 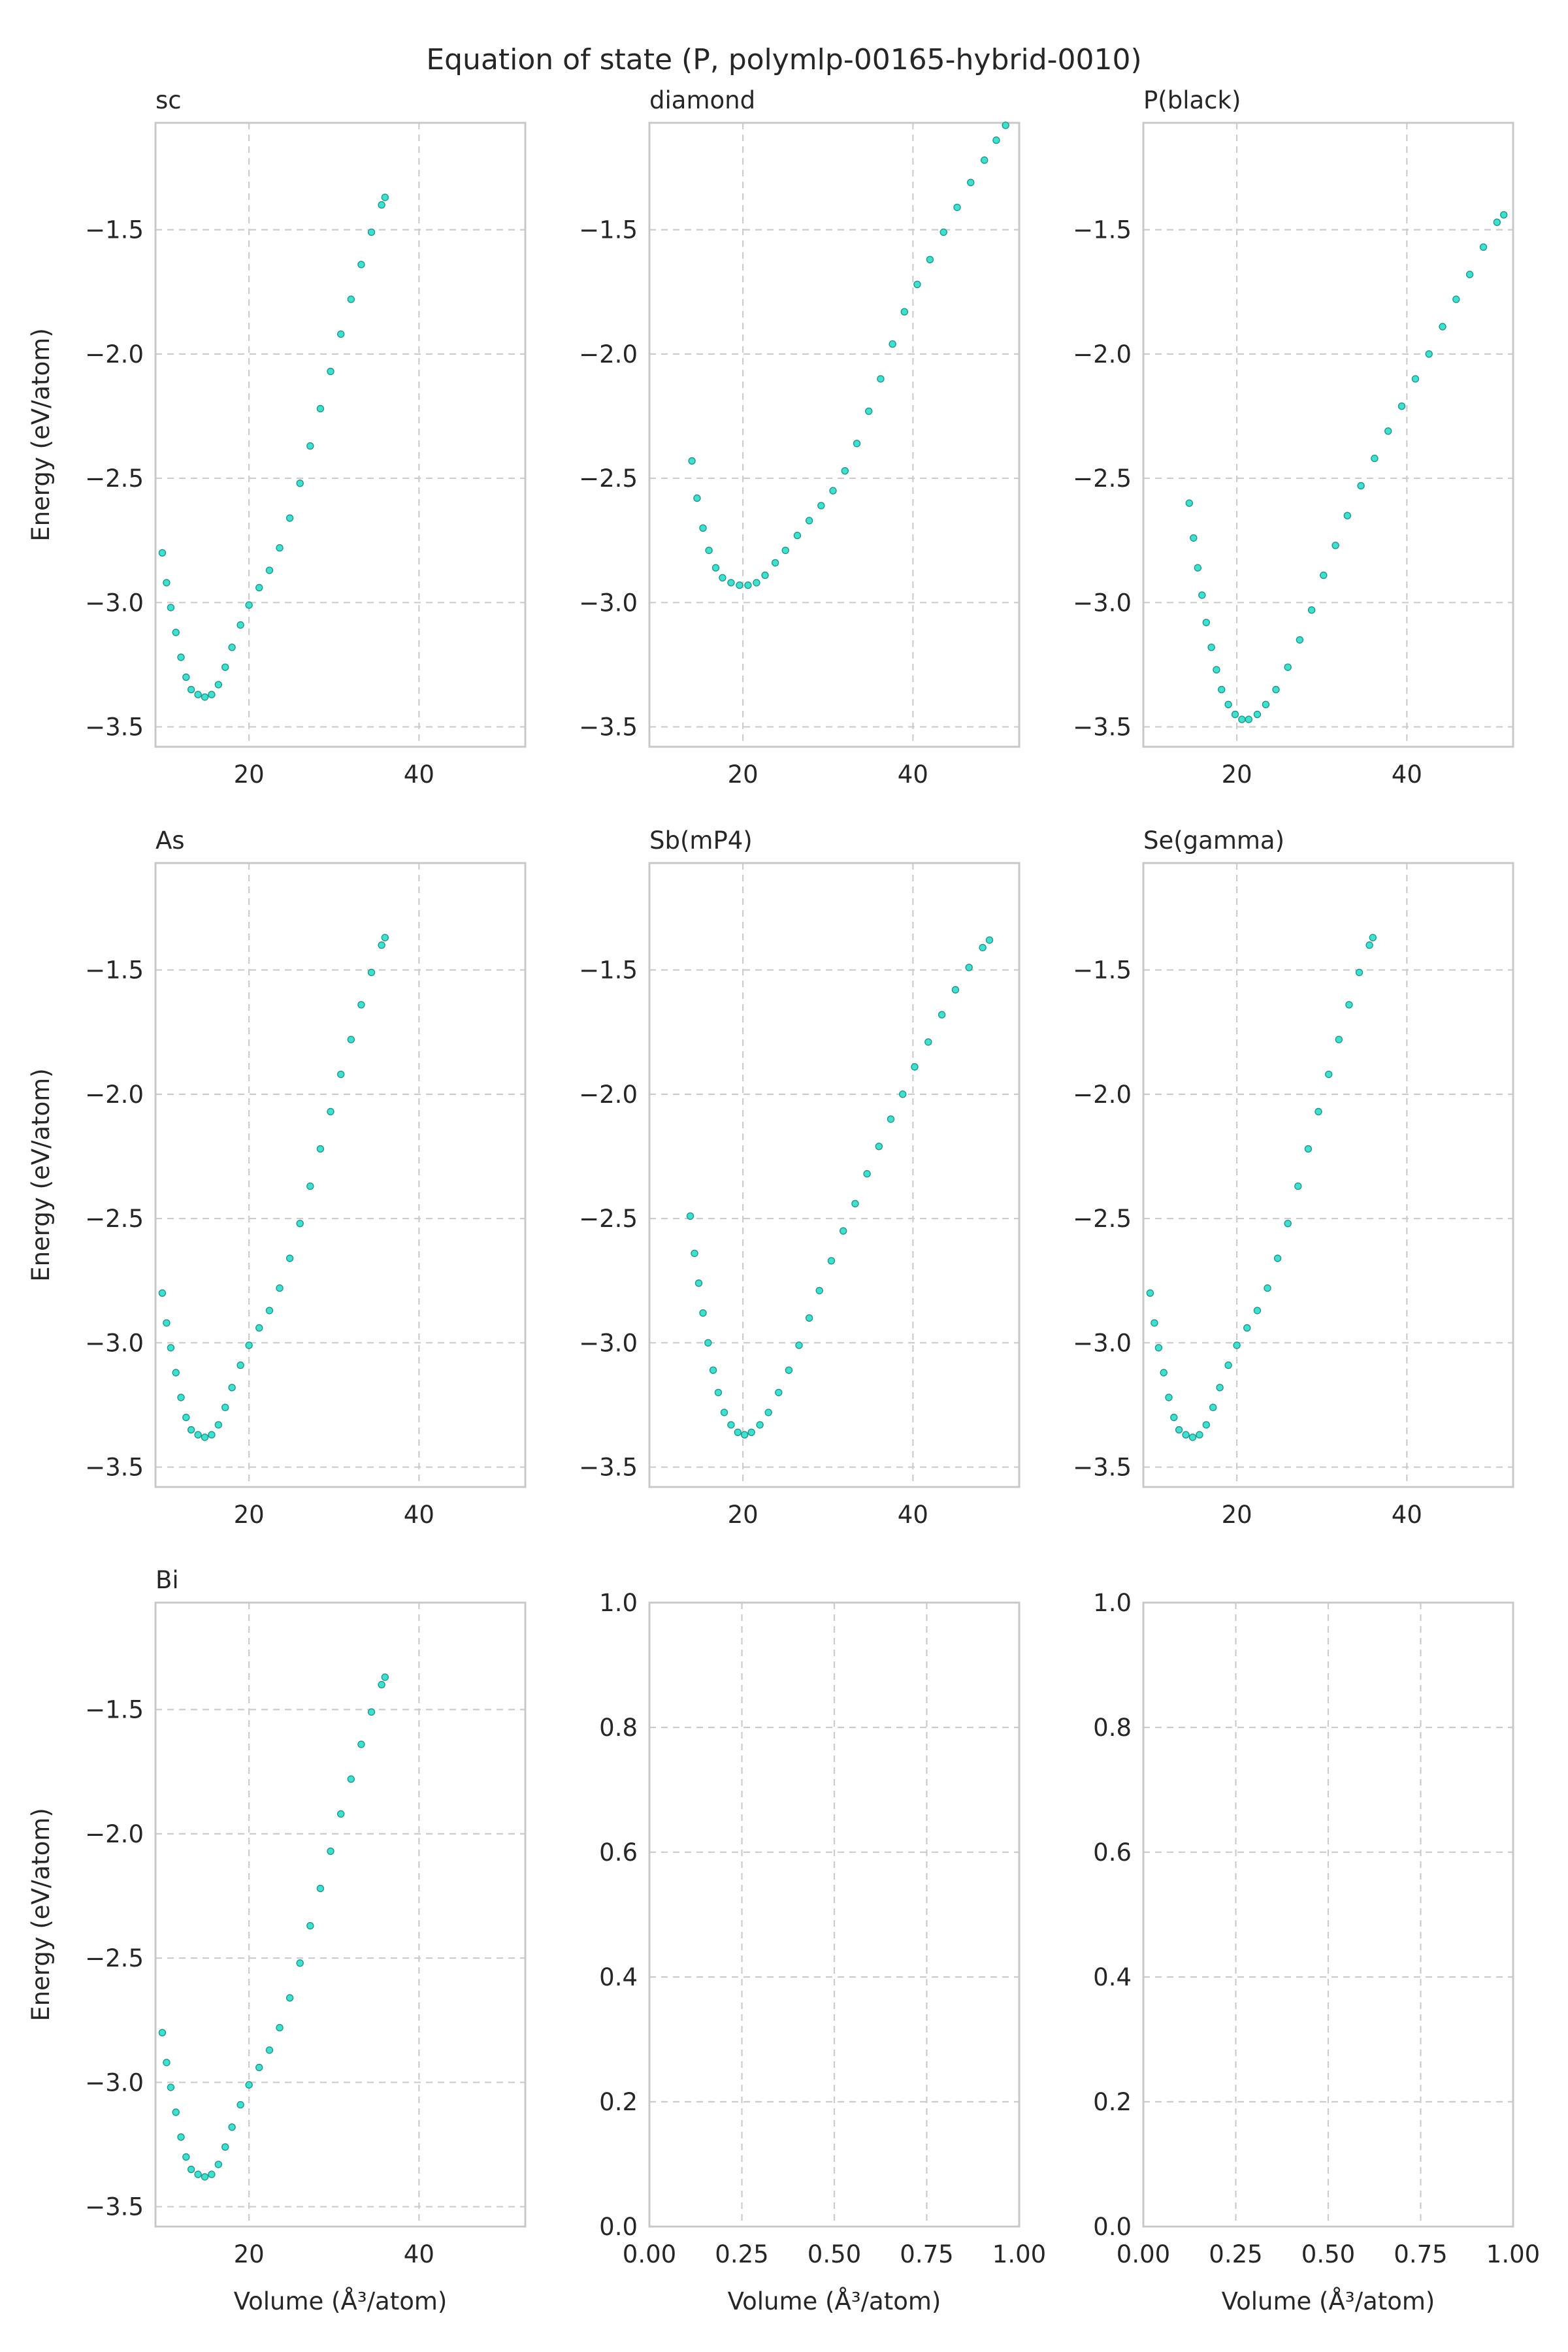 What do you see at coordinates (618, 2102) in the screenshot?
I see `y-tick-label: 0.2` at bounding box center [618, 2102].